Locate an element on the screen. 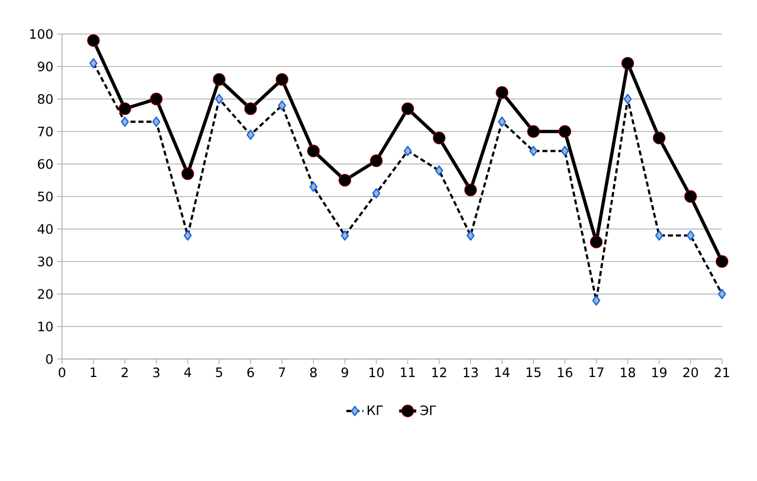 This screenshot has width=757, height=481. y-tick-label: 80 is located at coordinates (45, 99).